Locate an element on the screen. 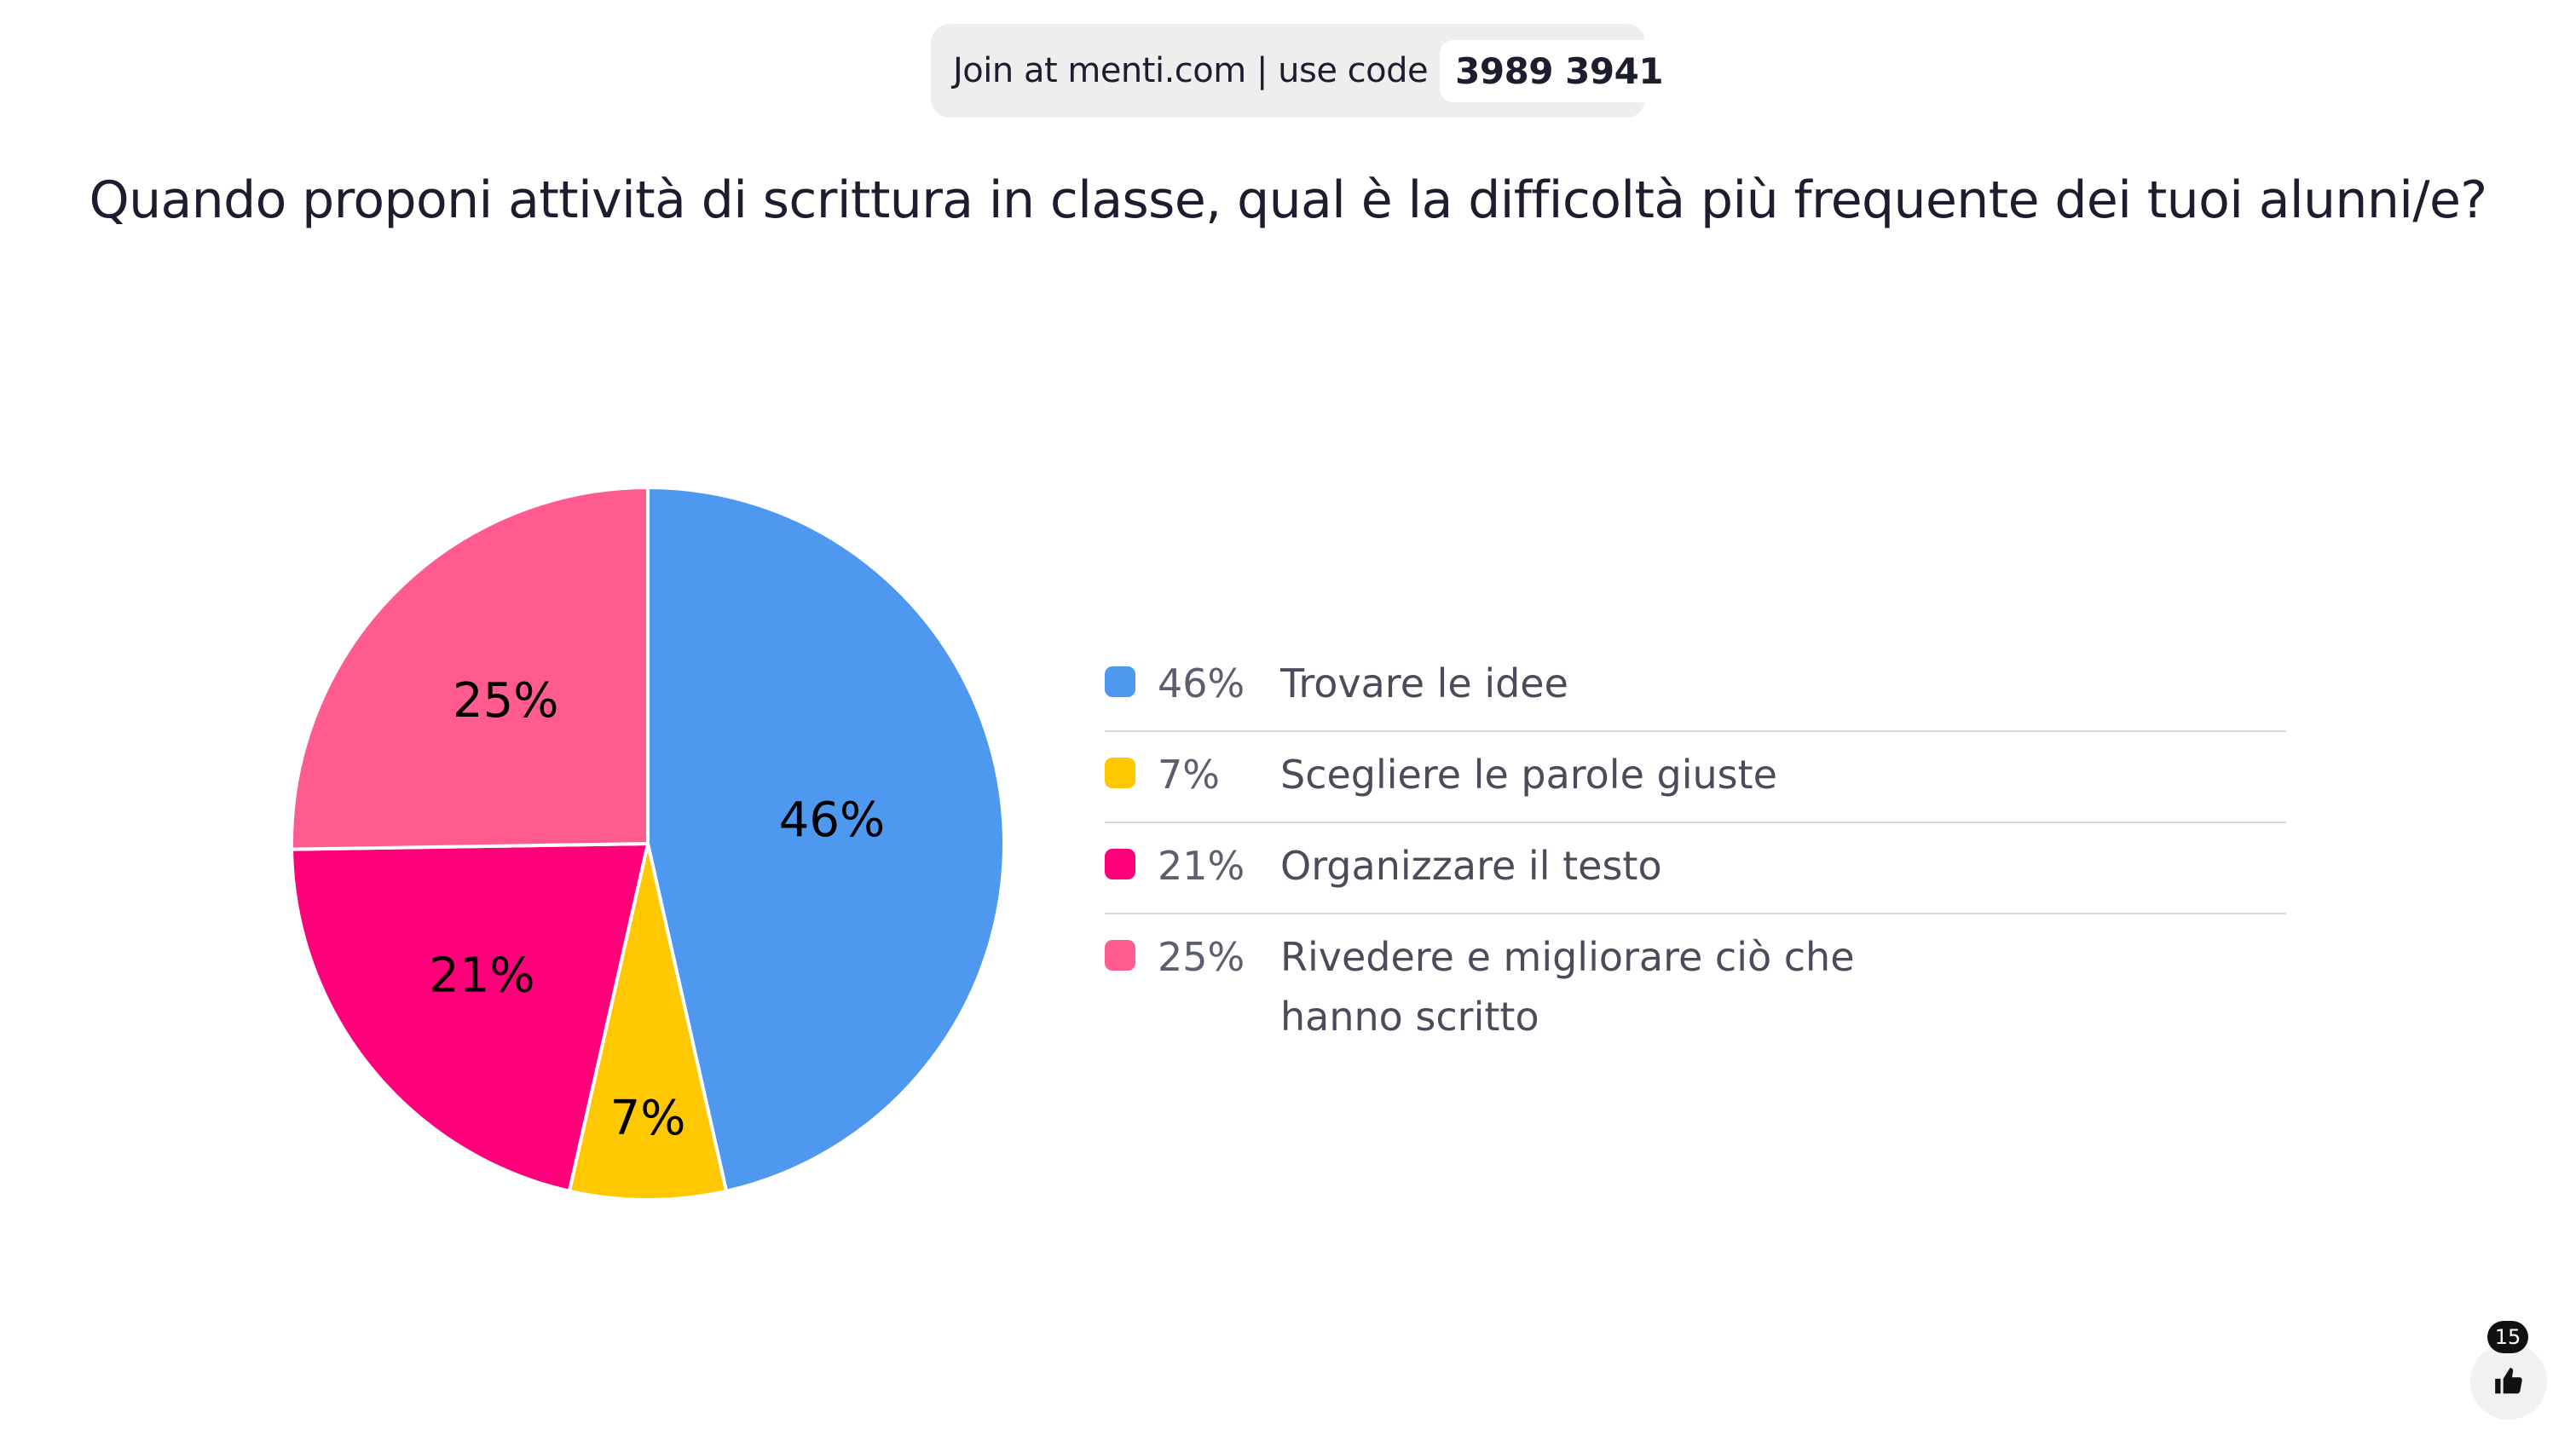 Image resolution: width=2576 pixels, height=1447 pixels. pie-slice-label: 25% is located at coordinates (505, 701).